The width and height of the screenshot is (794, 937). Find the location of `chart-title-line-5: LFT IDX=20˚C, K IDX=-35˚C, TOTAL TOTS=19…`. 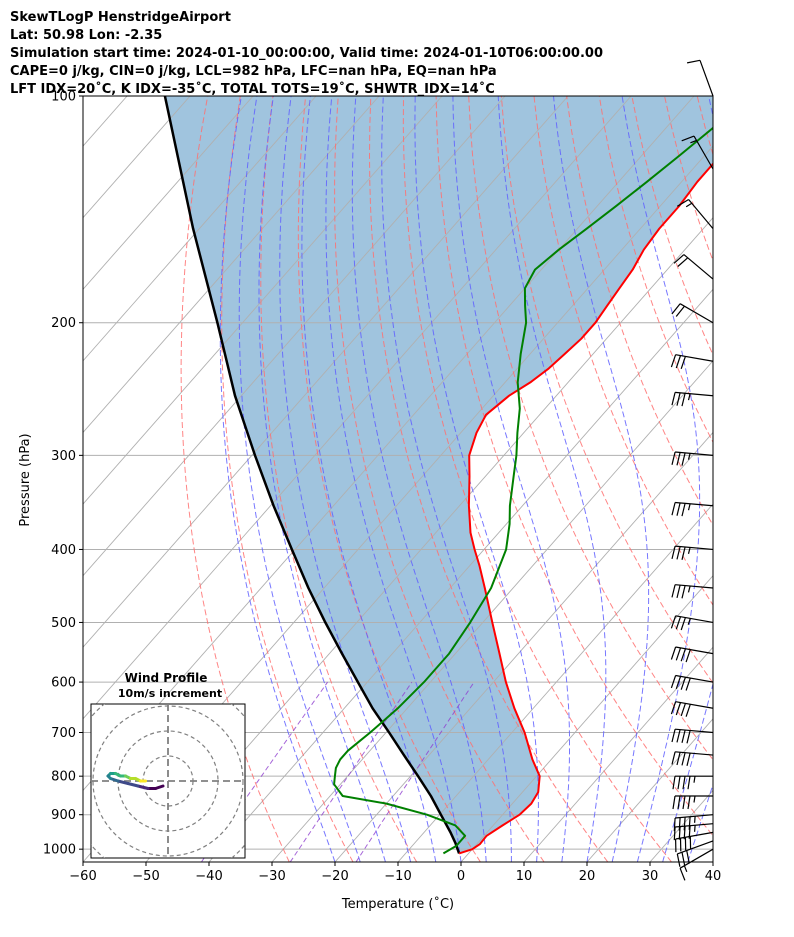

chart-title-line-5: LFT IDX=20˚C, K IDX=-35˚C, TOTAL TOTS=19… is located at coordinates (252, 89).